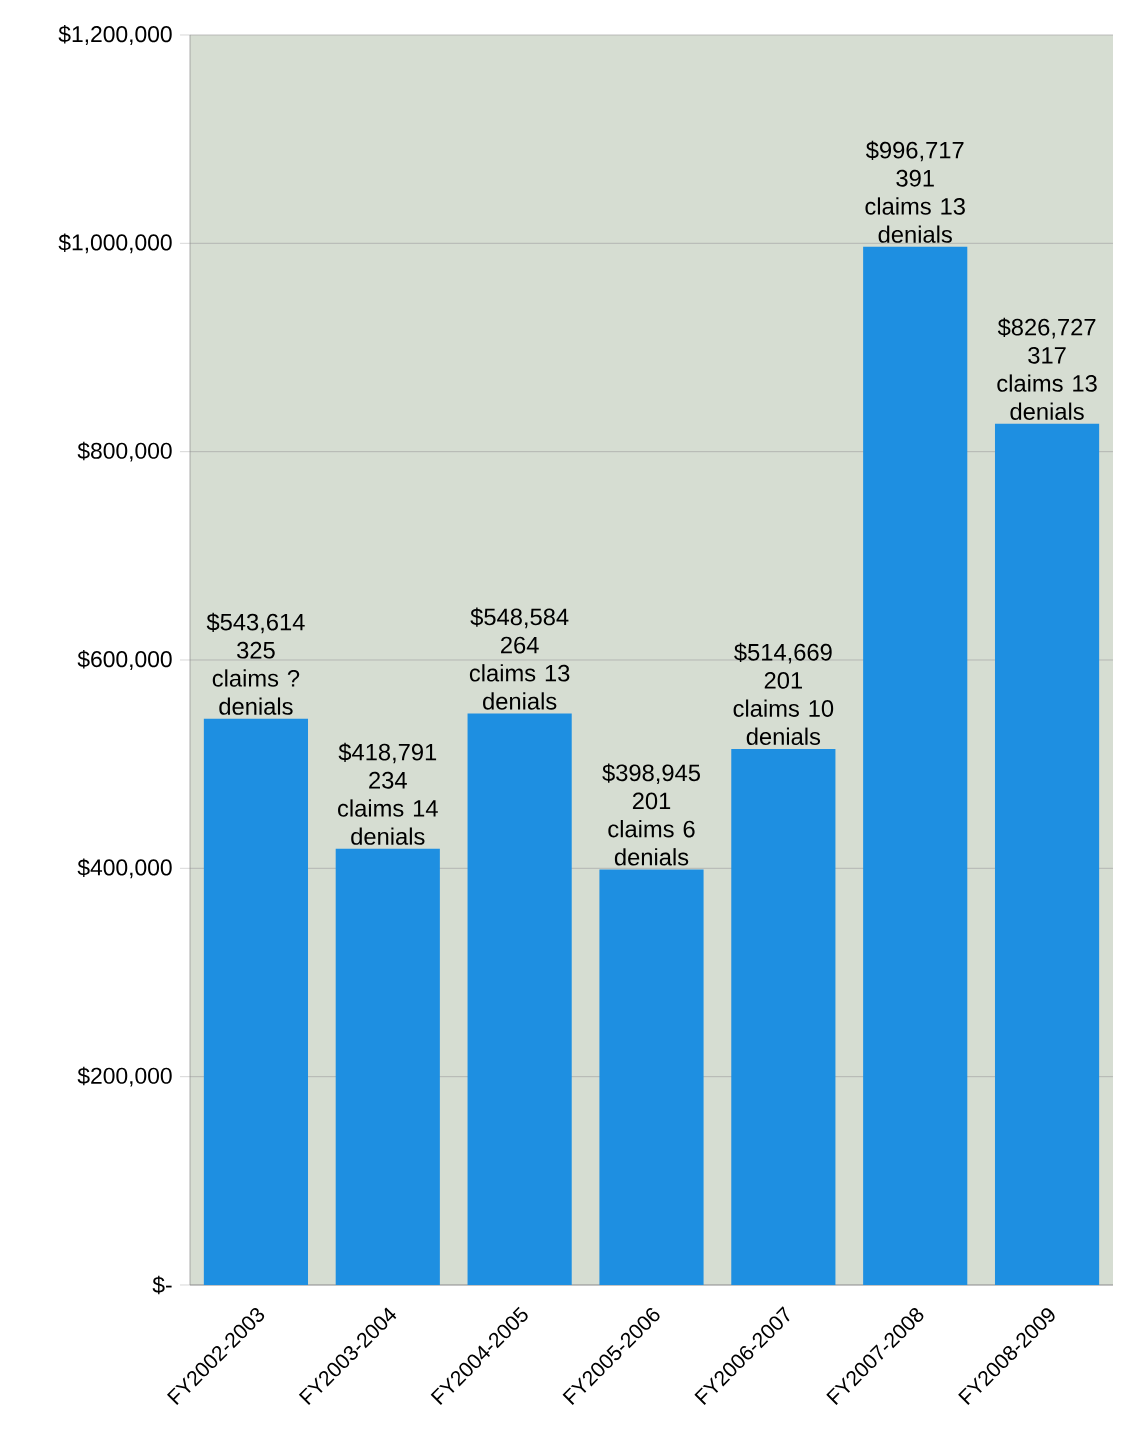 The image size is (1132, 1445). Describe the element at coordinates (115, 35) in the screenshot. I see `y-tick-label: $1,200,000` at that location.